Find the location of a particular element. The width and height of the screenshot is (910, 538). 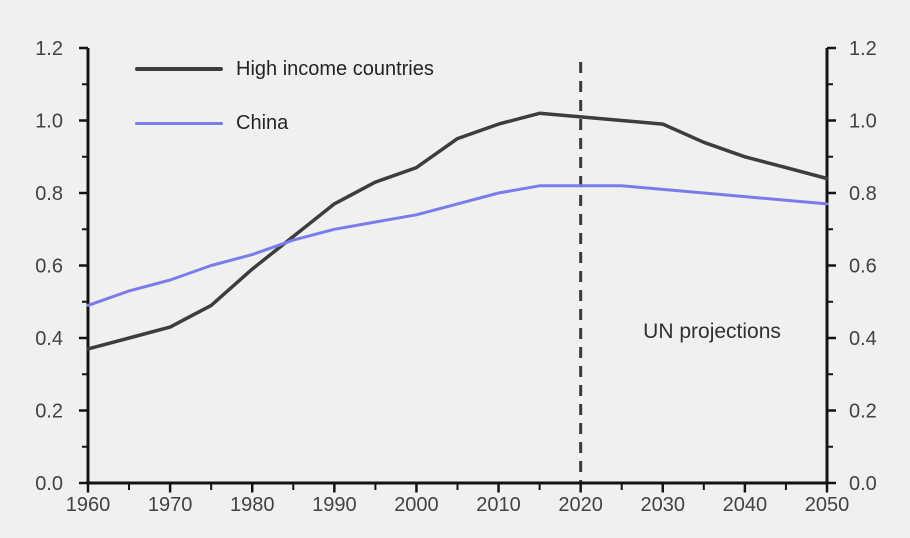

x-tick-label-1960: 1960 is located at coordinates (88, 505).